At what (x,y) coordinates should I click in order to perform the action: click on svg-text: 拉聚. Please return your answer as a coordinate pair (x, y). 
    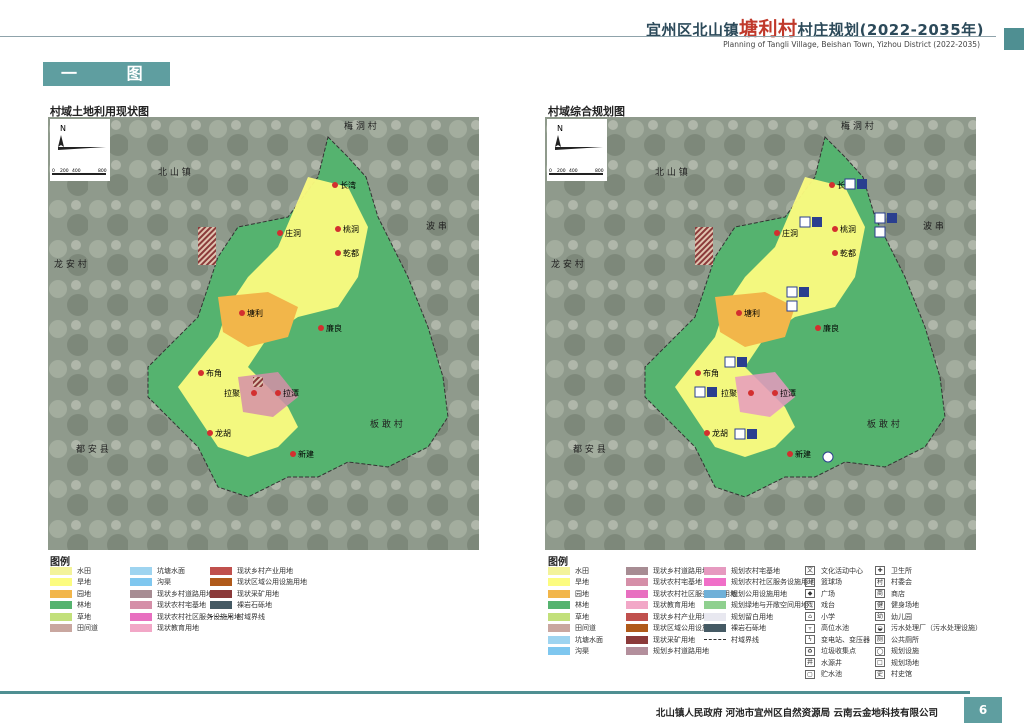
    Looking at the image, I should click on (729, 393).